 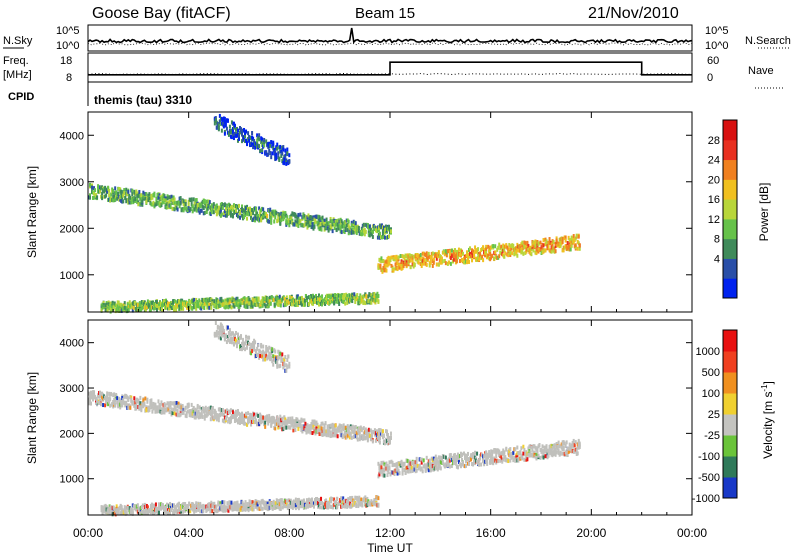 I want to click on noise-right-label: N.Search, so click(x=768, y=41).